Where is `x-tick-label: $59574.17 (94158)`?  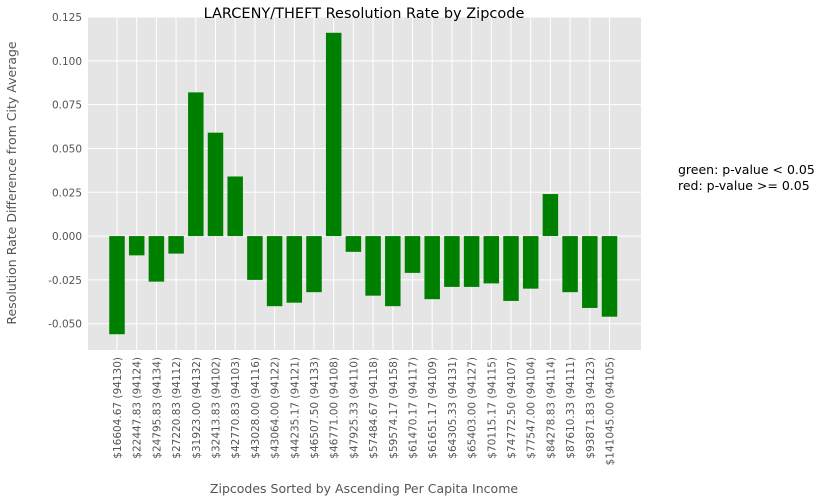 x-tick-label: $59574.17 (94158) is located at coordinates (394, 408).